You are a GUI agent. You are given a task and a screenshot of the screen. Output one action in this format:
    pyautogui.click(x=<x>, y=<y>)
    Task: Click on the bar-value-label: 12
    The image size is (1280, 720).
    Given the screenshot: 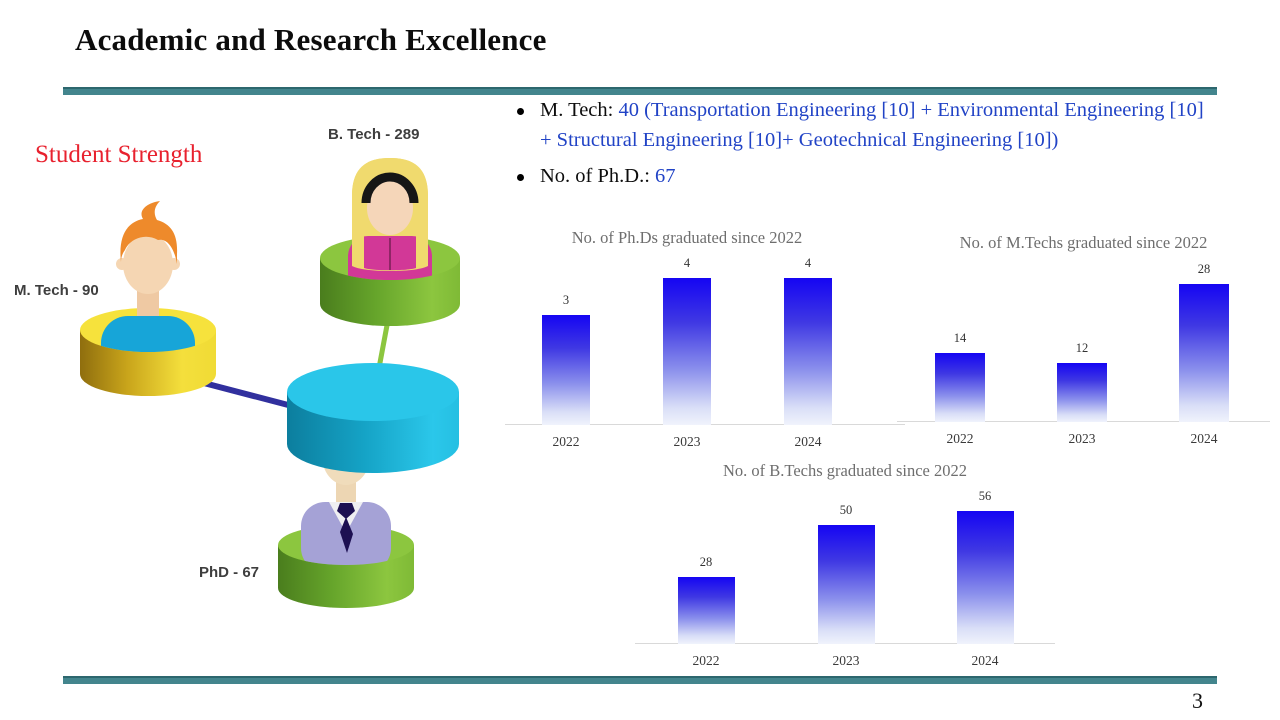 What is the action you would take?
    pyautogui.click(x=1082, y=348)
    